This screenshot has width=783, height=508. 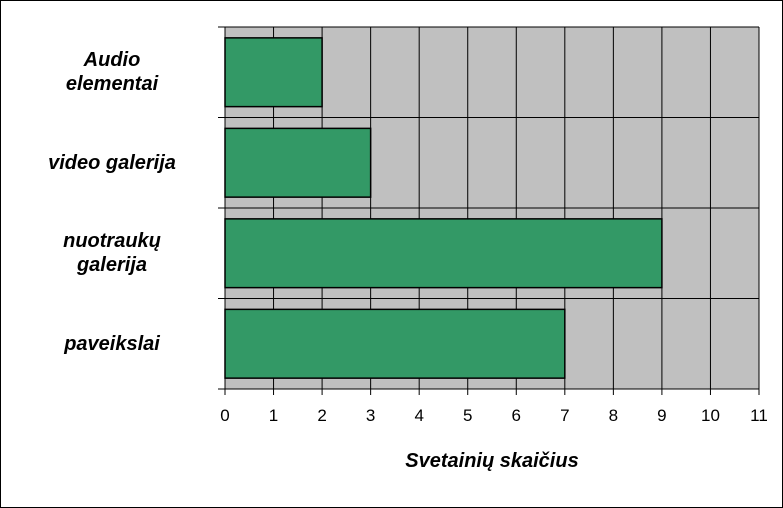 I want to click on y-tick-label: Audio elementai, so click(x=112, y=72).